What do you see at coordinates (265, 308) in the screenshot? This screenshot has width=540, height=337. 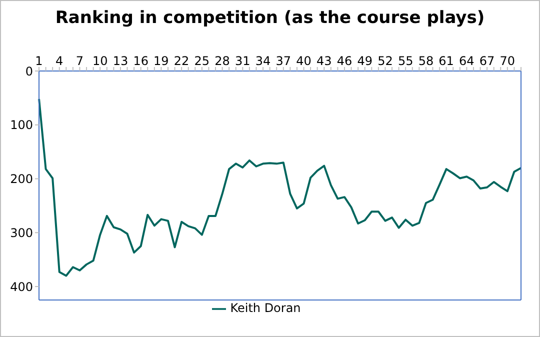 I see `legend-label: Keith Doran` at bounding box center [265, 308].